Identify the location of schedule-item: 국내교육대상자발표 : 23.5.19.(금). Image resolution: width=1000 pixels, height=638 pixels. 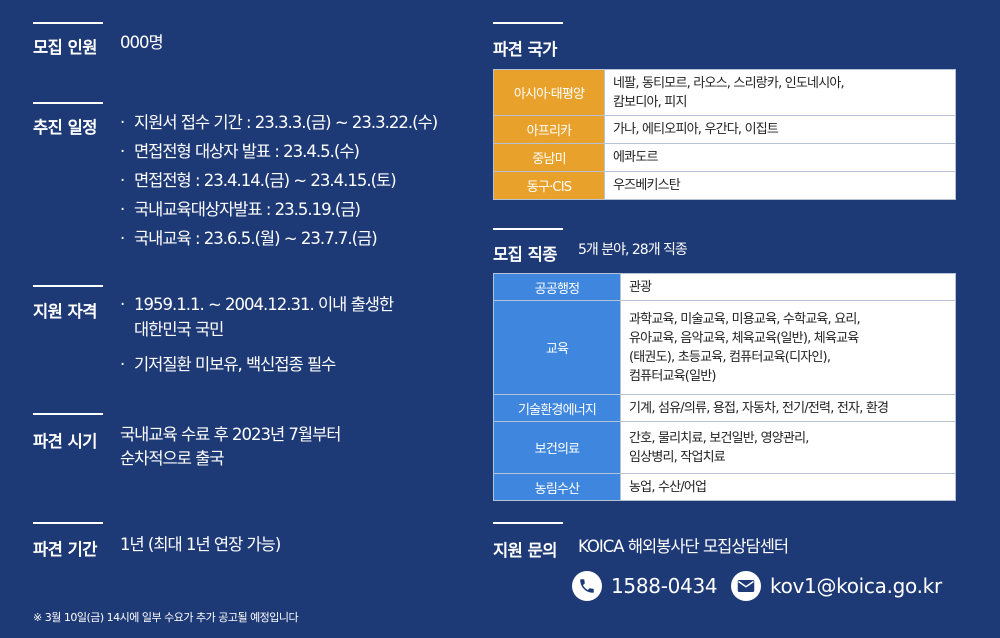
(278, 209).